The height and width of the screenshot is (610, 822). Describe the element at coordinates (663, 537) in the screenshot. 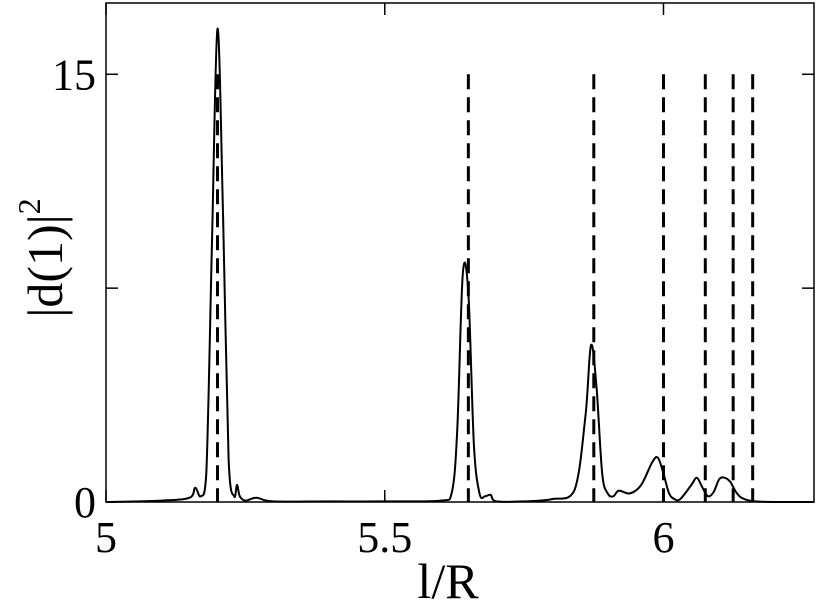

I see `x-tick-label: 6` at that location.